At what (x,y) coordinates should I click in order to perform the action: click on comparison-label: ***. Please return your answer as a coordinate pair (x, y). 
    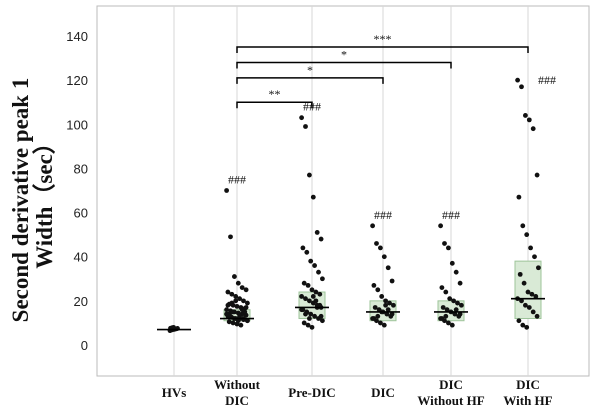
    Looking at the image, I should click on (383, 39).